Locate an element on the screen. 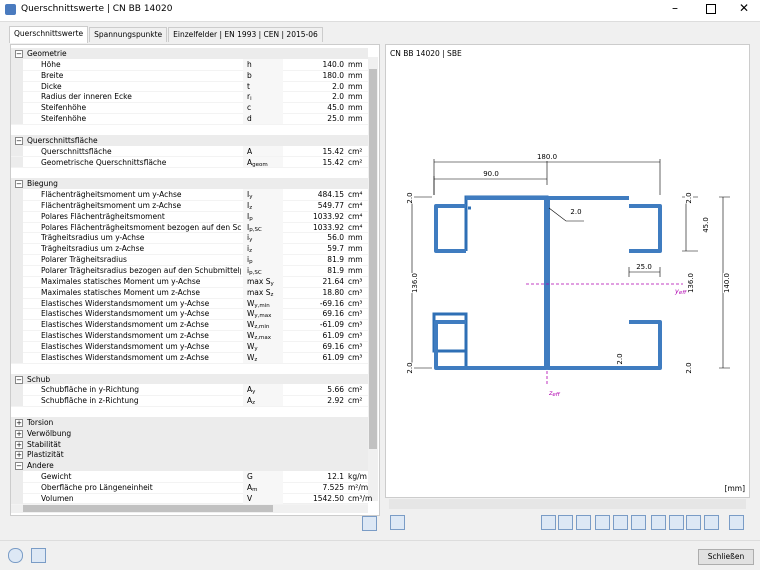 This screenshot has width=760, height=570. property-value: 69.16 is located at coordinates (333, 314).